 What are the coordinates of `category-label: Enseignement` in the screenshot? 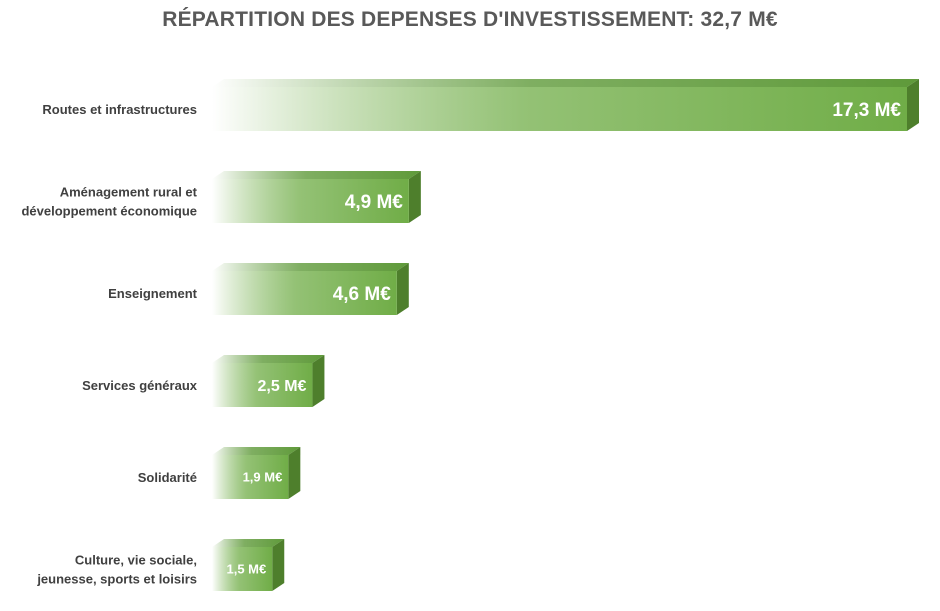 It's located at (153, 293).